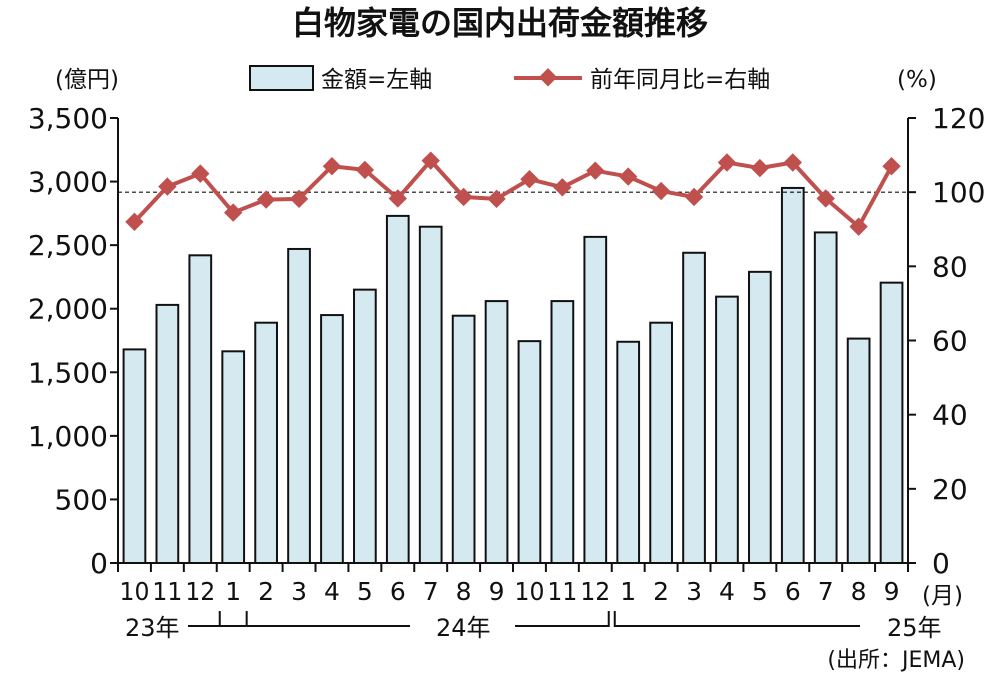  Describe the element at coordinates (463, 628) in the screenshot. I see `year-label-24: 24年` at that location.